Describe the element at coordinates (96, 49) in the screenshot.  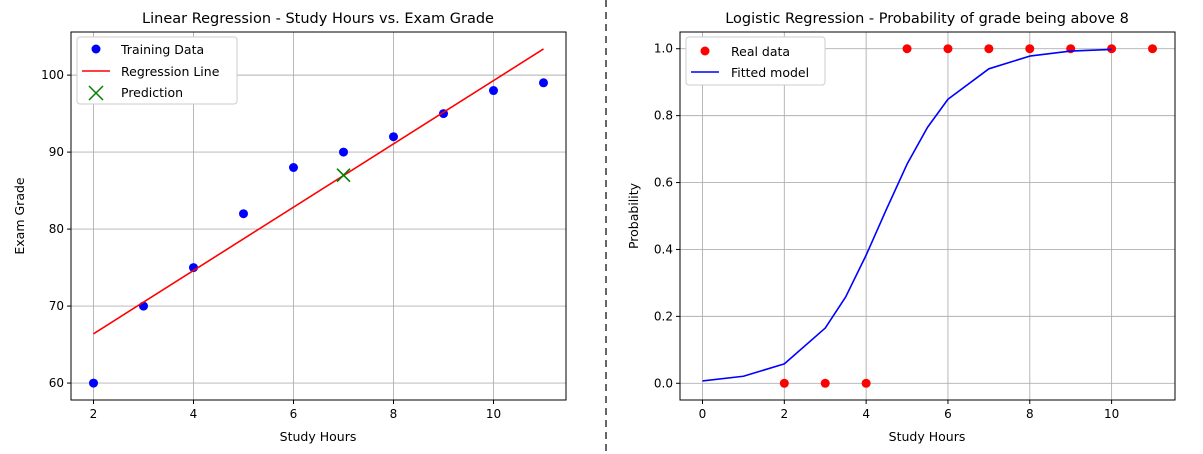
I see `legend-marker-training-data` at that location.